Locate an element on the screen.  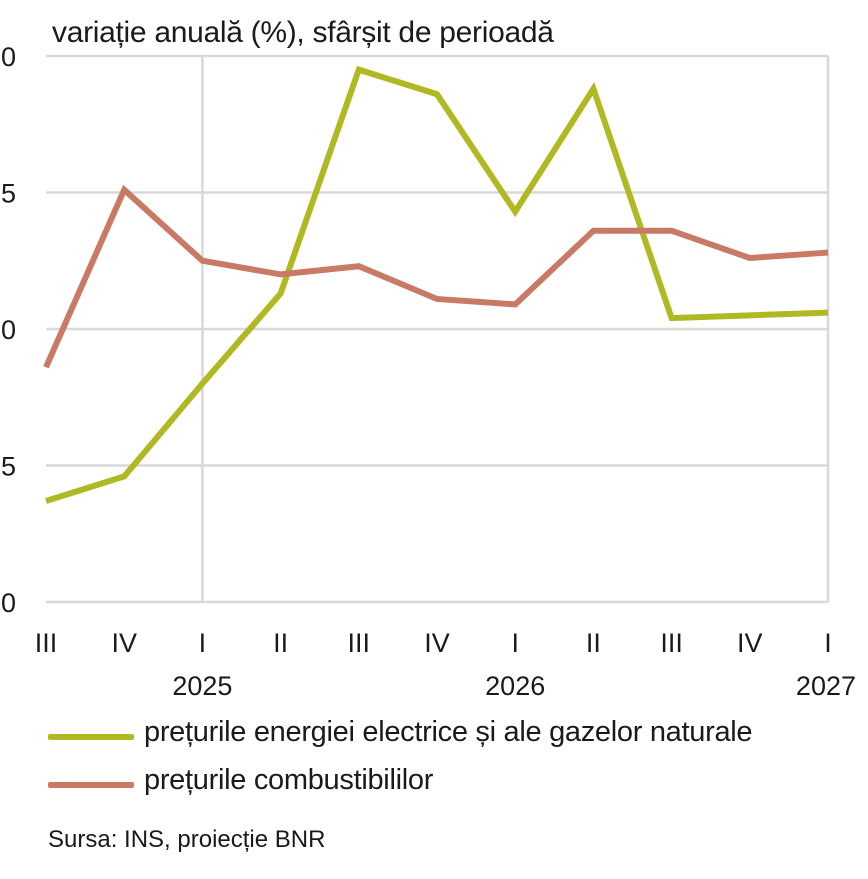
legend-swatch-energy is located at coordinates (91, 737).